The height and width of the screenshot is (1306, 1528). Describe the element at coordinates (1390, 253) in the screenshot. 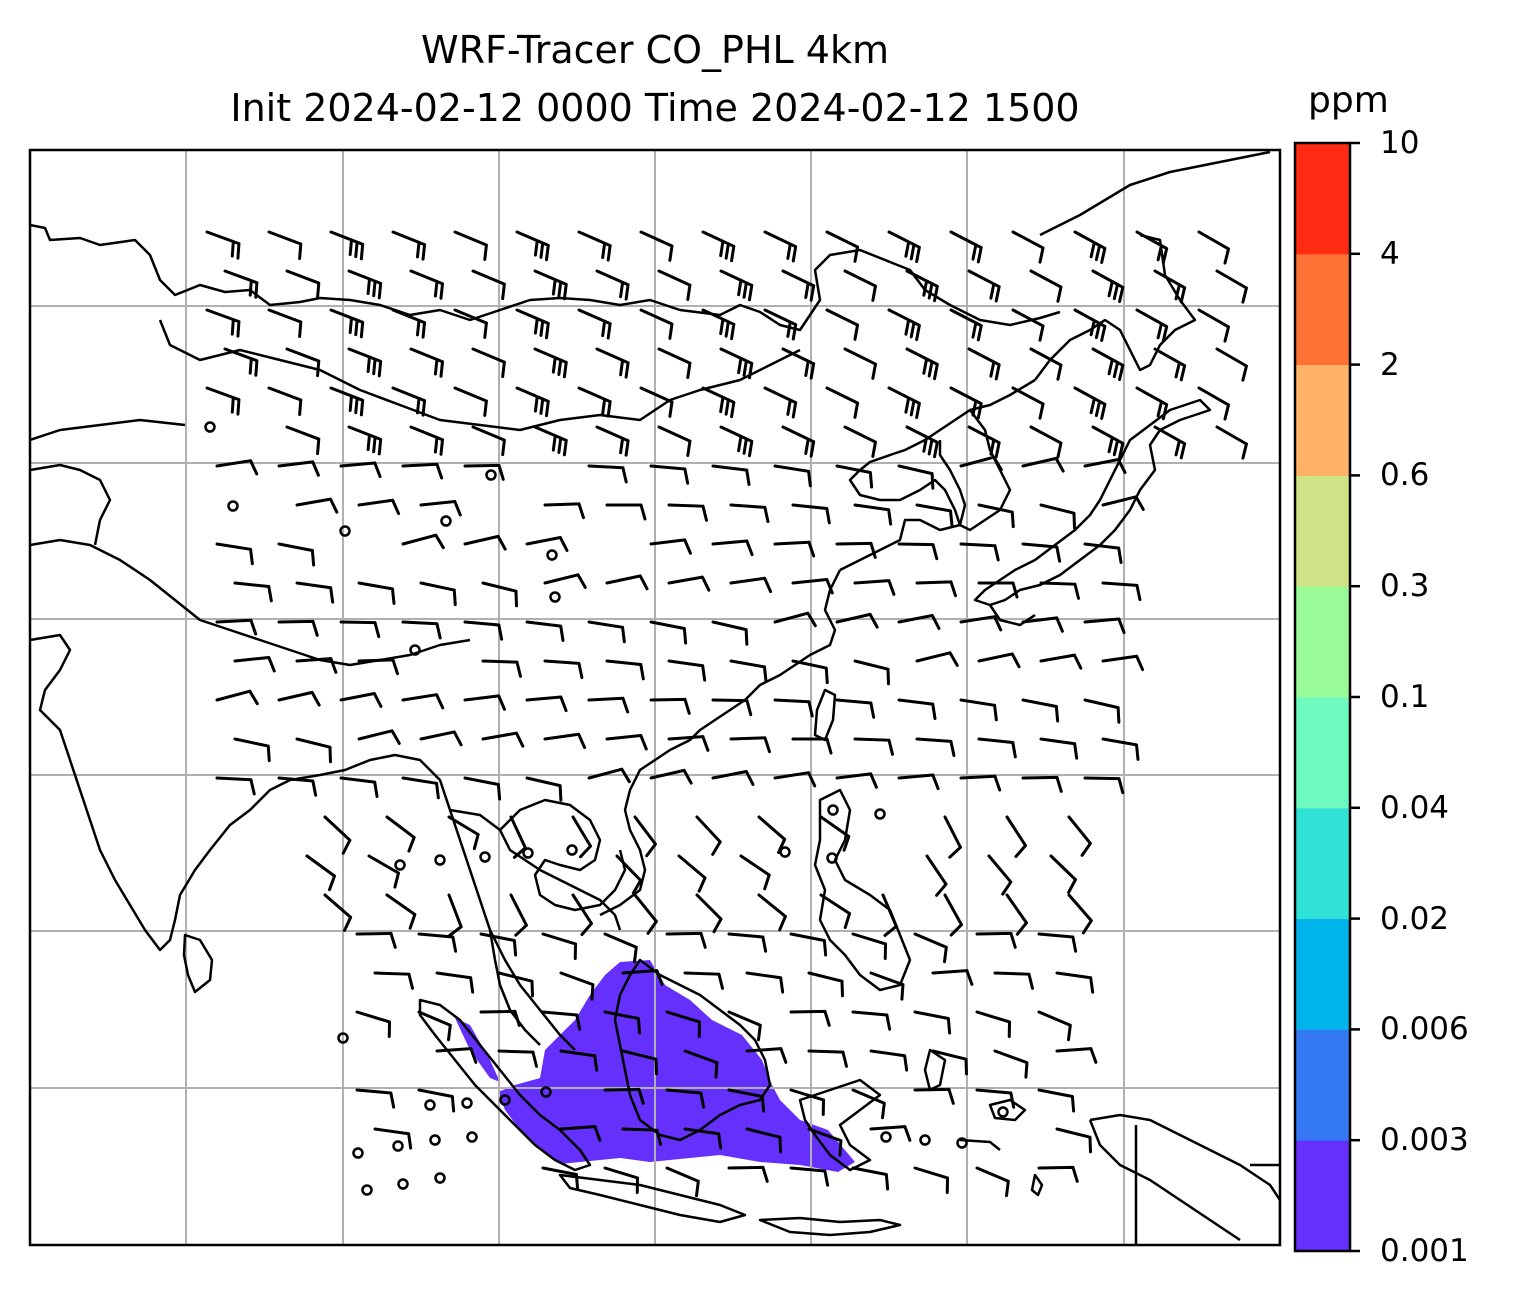

I see `colorbar-tick-label: 4` at that location.